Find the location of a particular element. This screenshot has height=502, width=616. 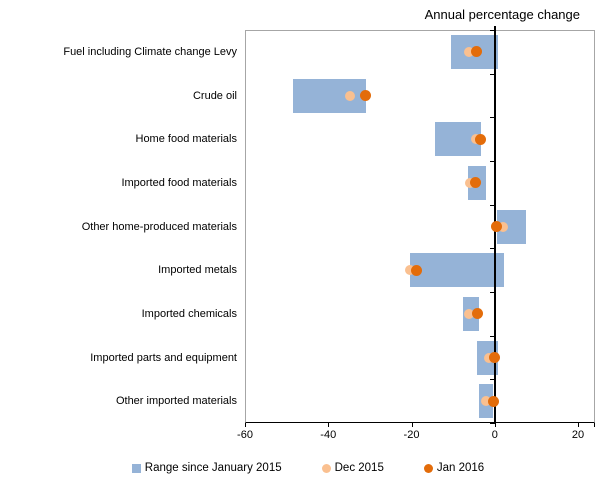

legend-item-dec-2015: Dec 2015 is located at coordinates (352, 468).